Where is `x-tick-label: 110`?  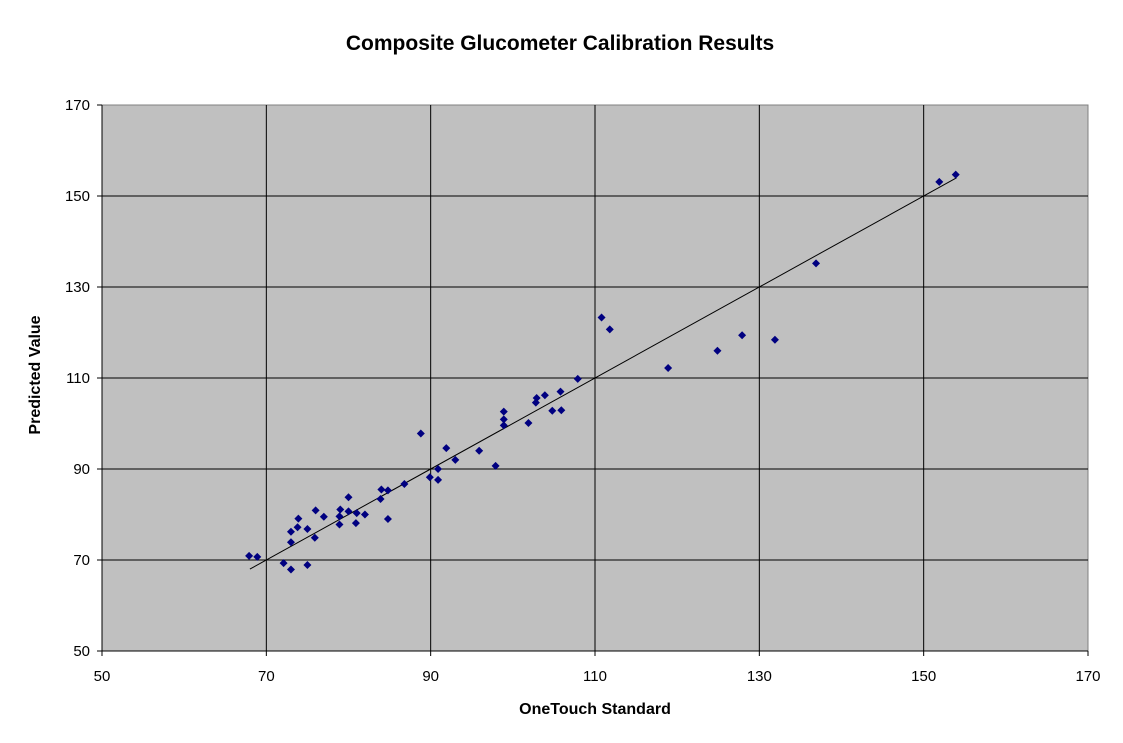
x-tick-label: 110 is located at coordinates (595, 676).